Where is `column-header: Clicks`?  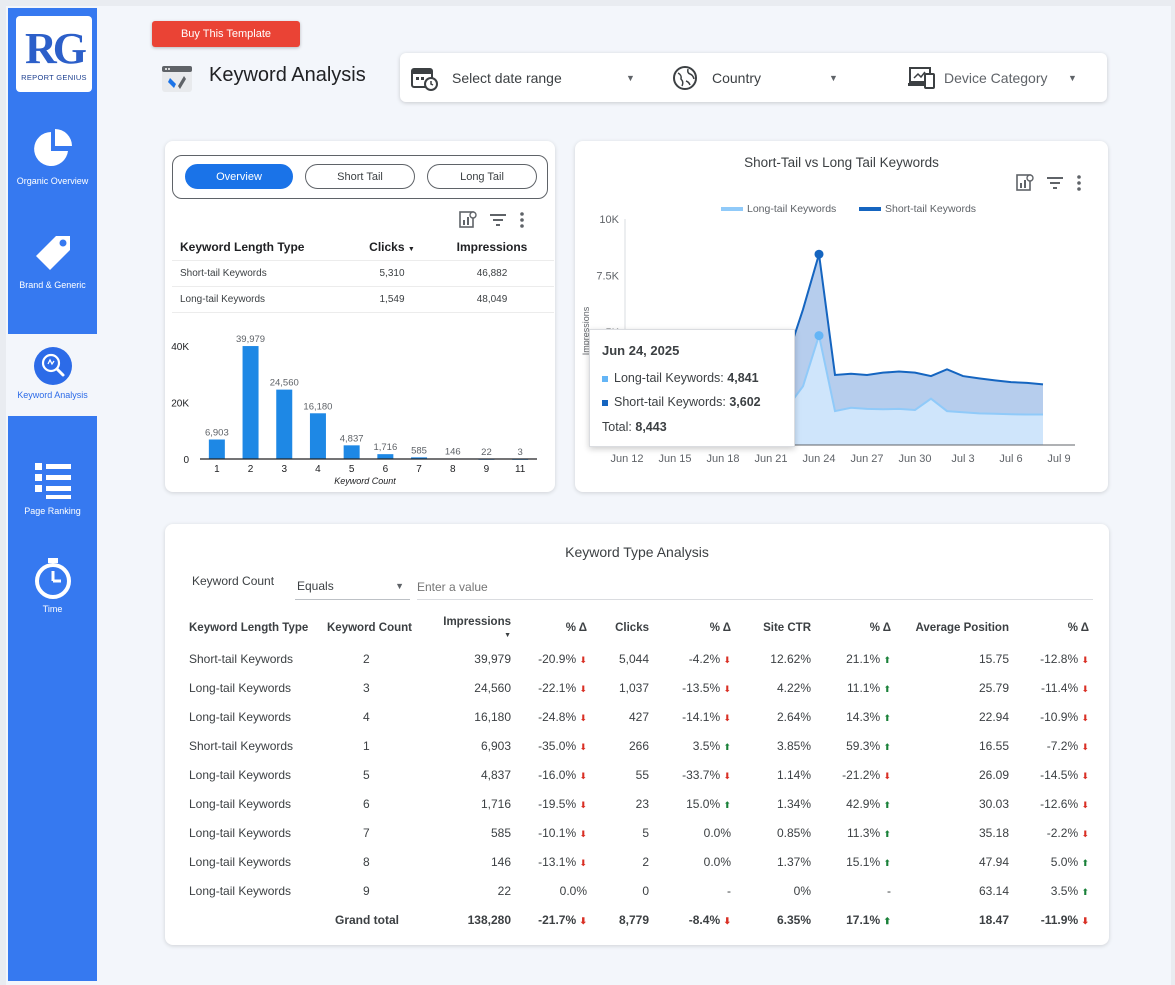 column-header: Clicks is located at coordinates (632, 628).